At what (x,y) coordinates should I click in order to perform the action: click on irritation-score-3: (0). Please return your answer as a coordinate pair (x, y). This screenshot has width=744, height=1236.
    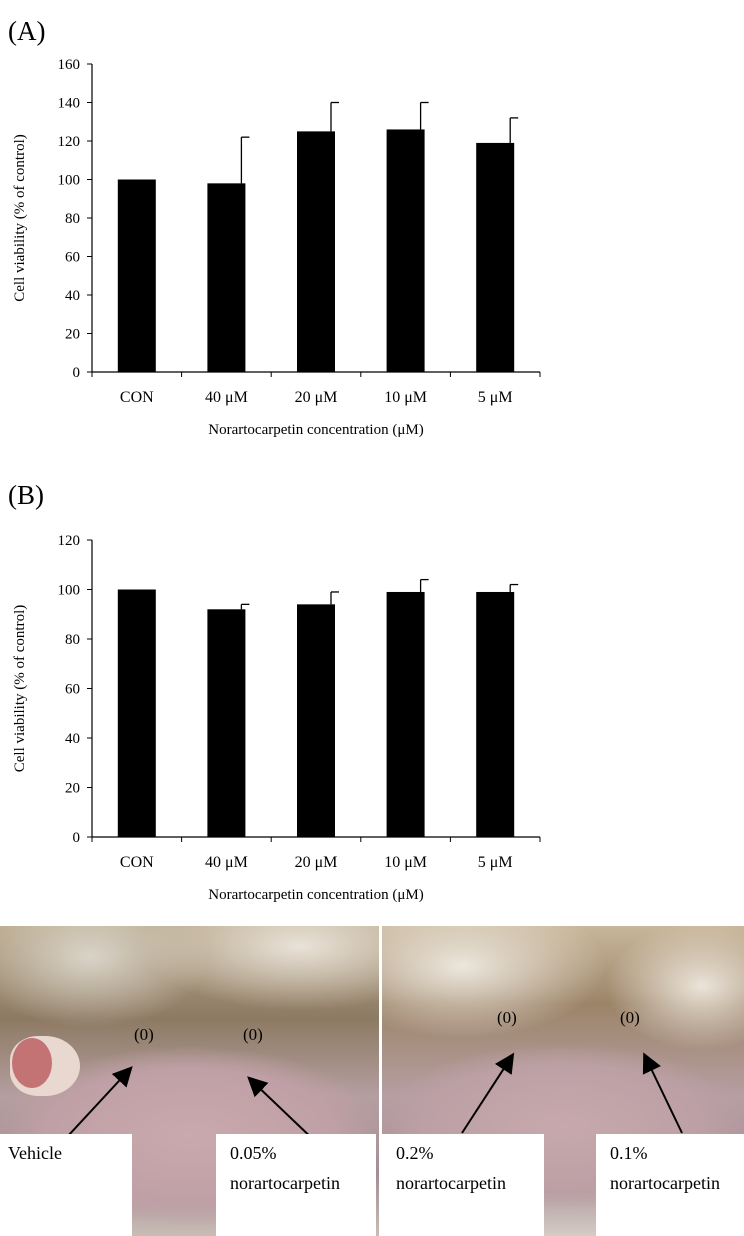
    Looking at the image, I should click on (507, 1017).